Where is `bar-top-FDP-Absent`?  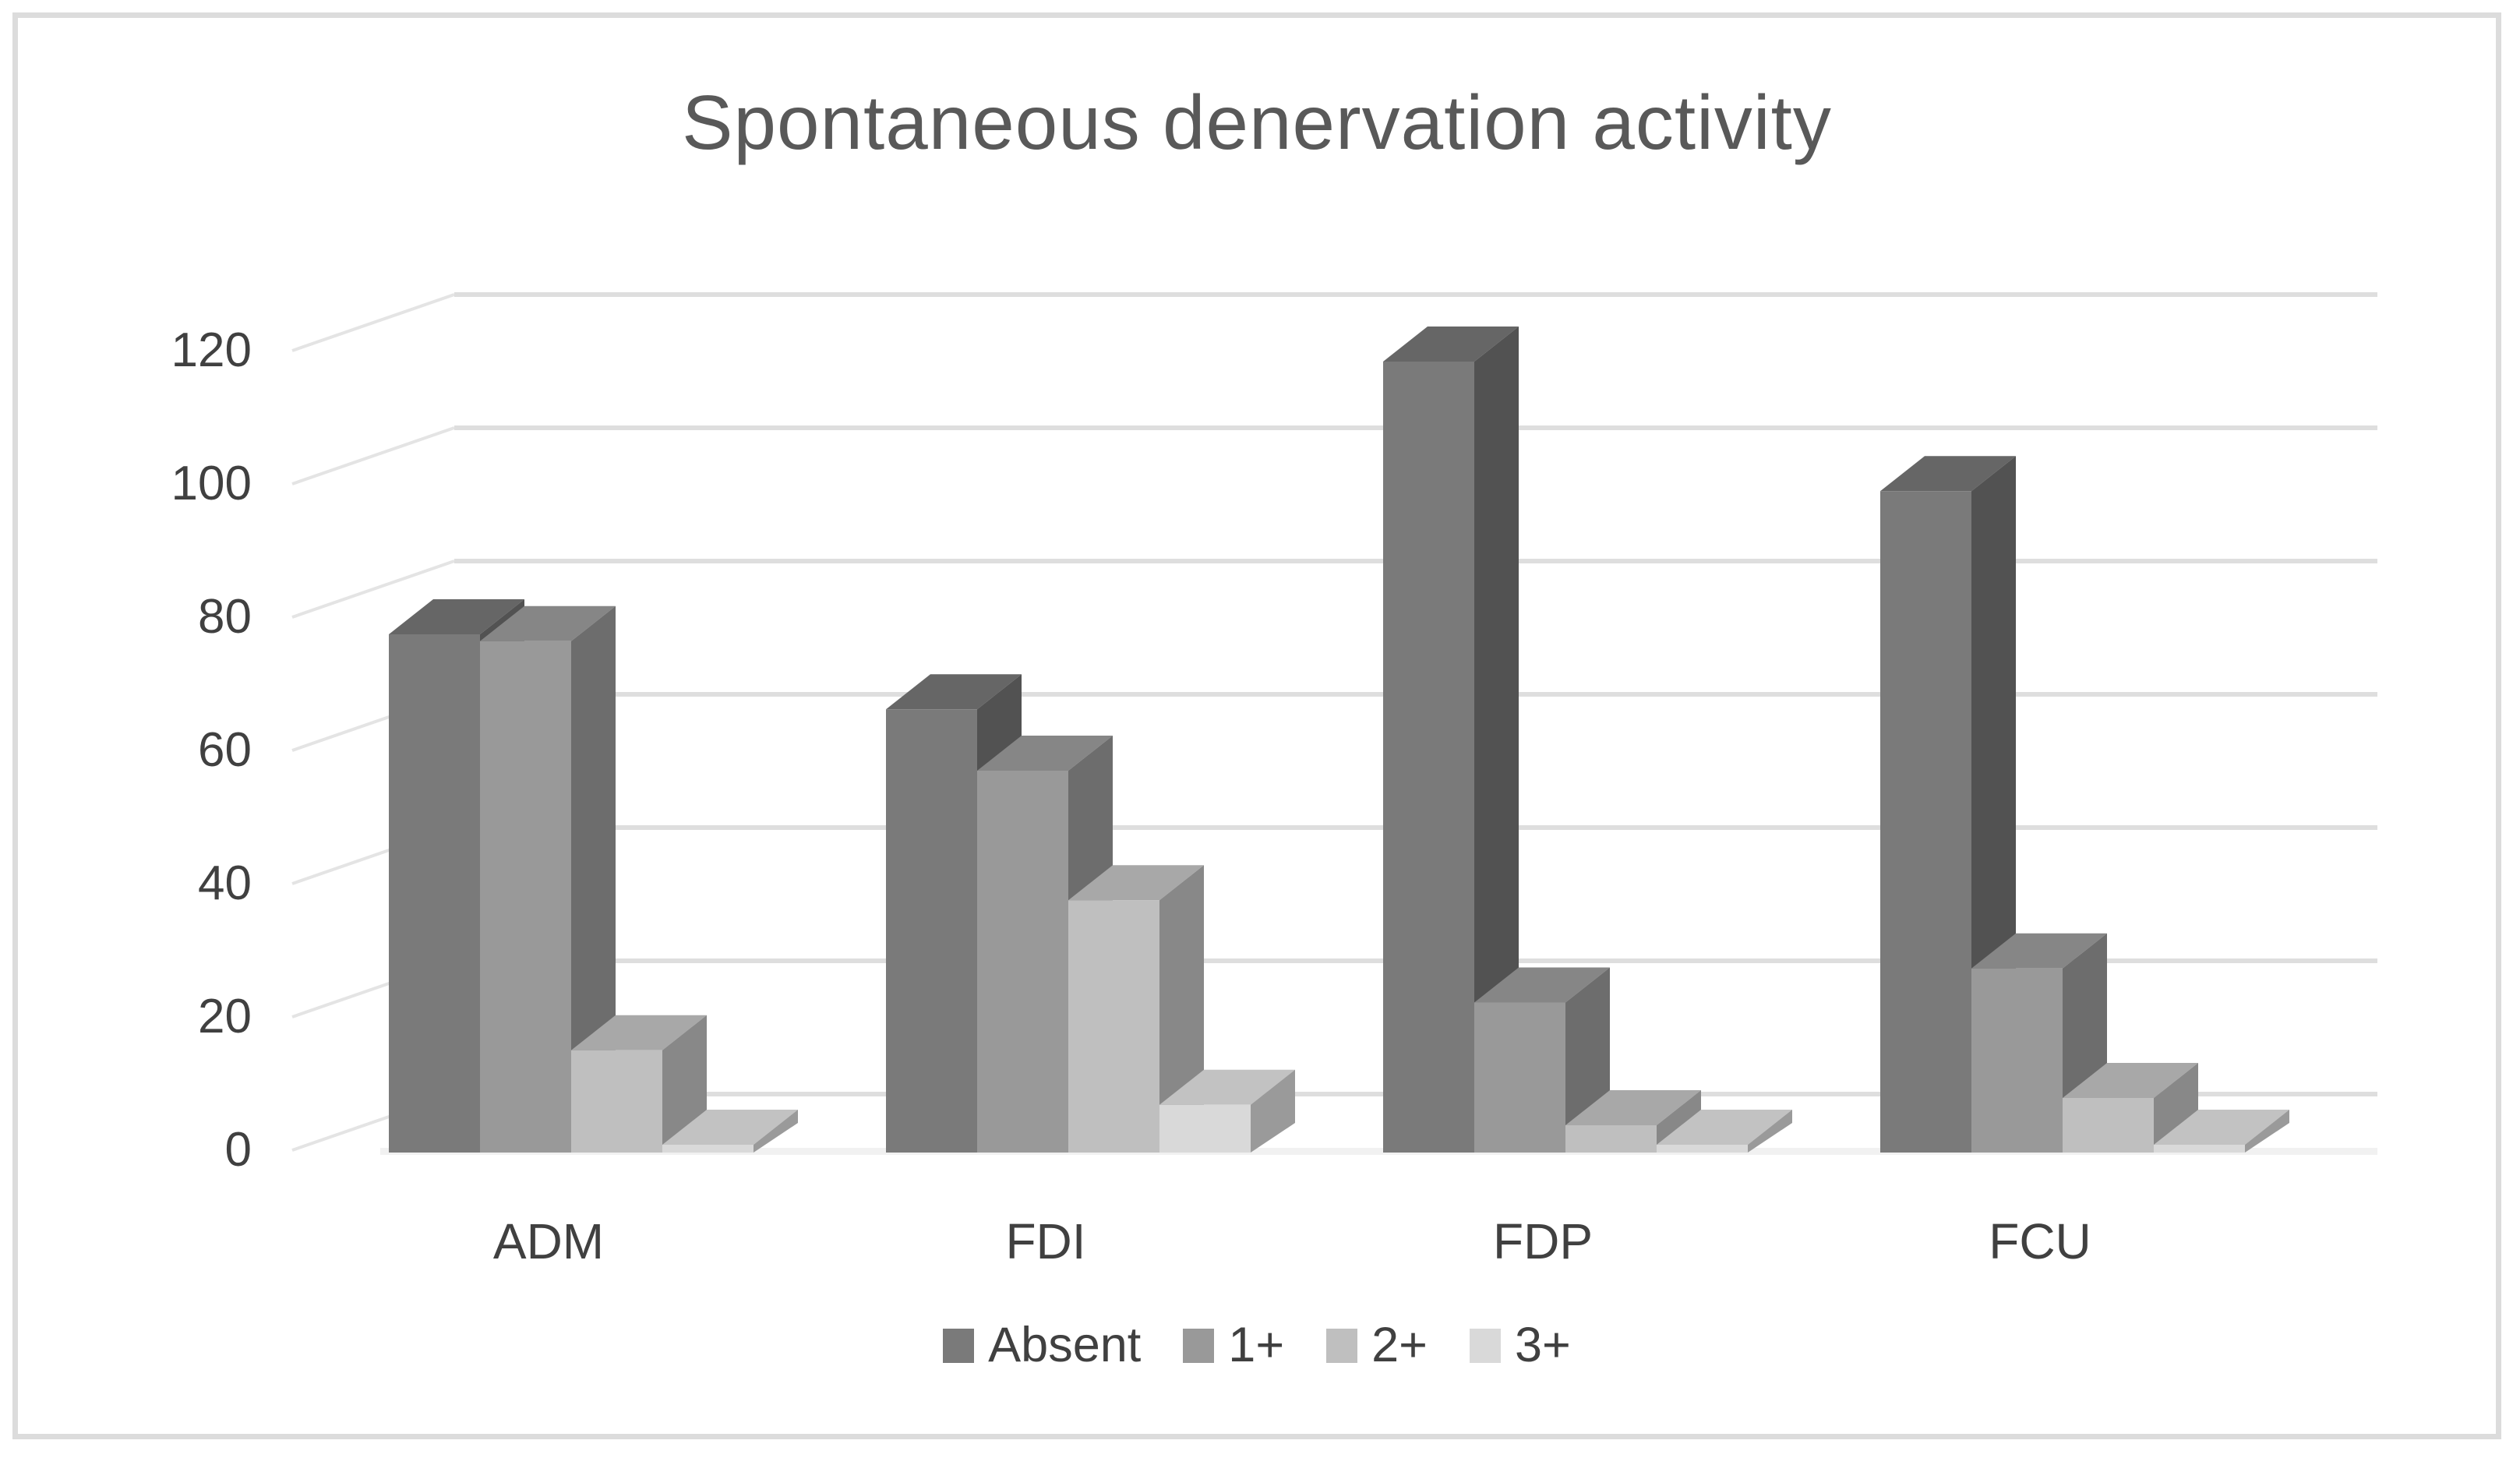 bar-top-FDP-Absent is located at coordinates (1451, 344).